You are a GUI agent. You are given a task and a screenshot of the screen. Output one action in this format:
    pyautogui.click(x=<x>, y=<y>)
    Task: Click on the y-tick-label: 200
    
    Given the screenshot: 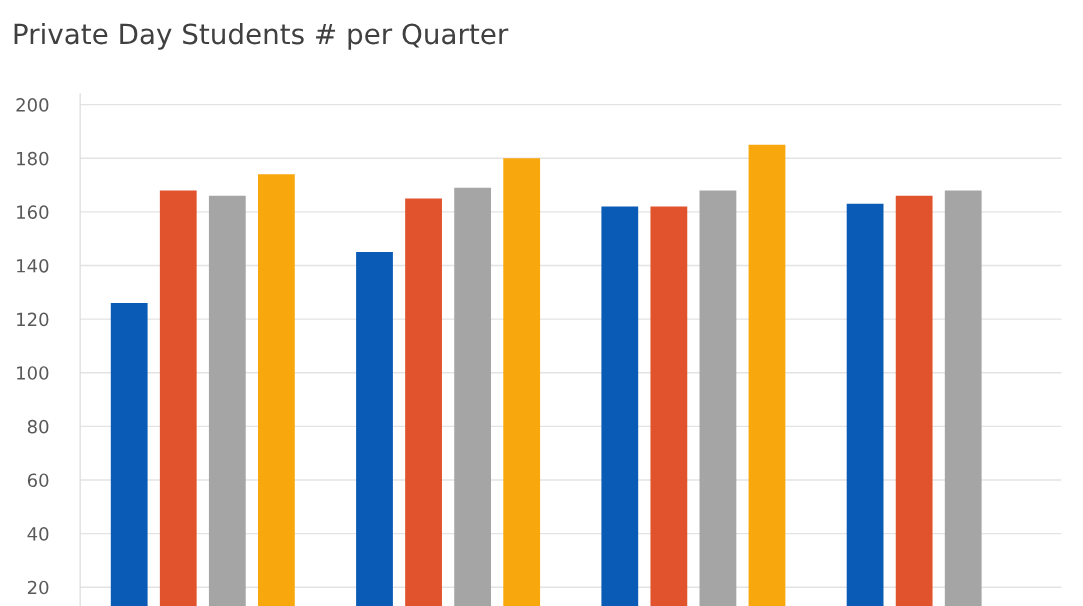 What is the action you would take?
    pyautogui.click(x=32, y=105)
    